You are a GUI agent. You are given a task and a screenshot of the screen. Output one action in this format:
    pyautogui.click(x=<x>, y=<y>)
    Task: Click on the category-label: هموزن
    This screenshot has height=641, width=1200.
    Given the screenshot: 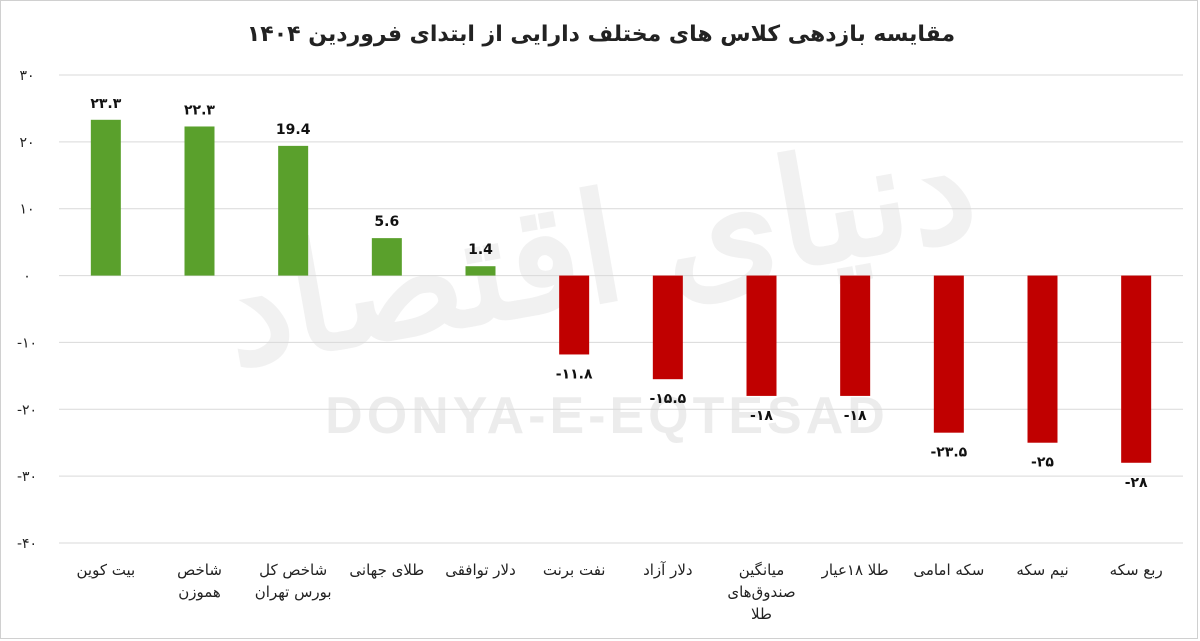 What is the action you would take?
    pyautogui.click(x=199, y=592)
    